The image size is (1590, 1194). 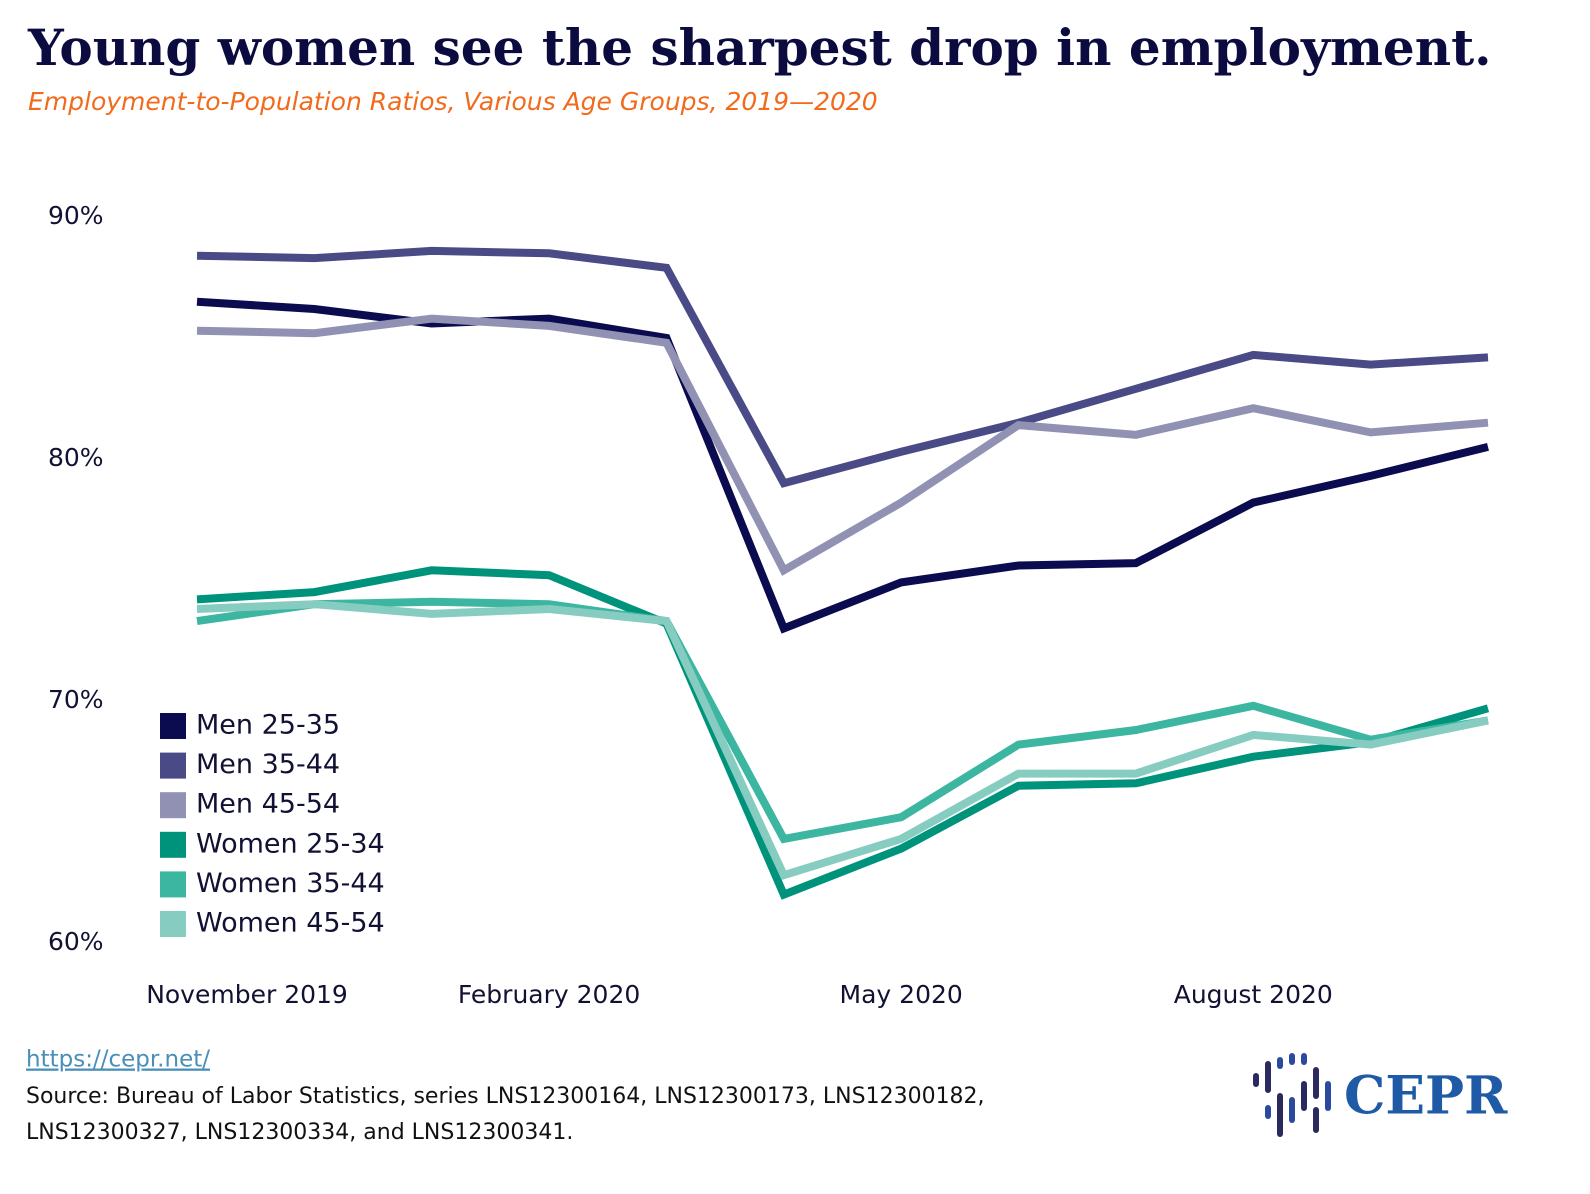 I want to click on y-tick-label: 70%, so click(x=76, y=699).